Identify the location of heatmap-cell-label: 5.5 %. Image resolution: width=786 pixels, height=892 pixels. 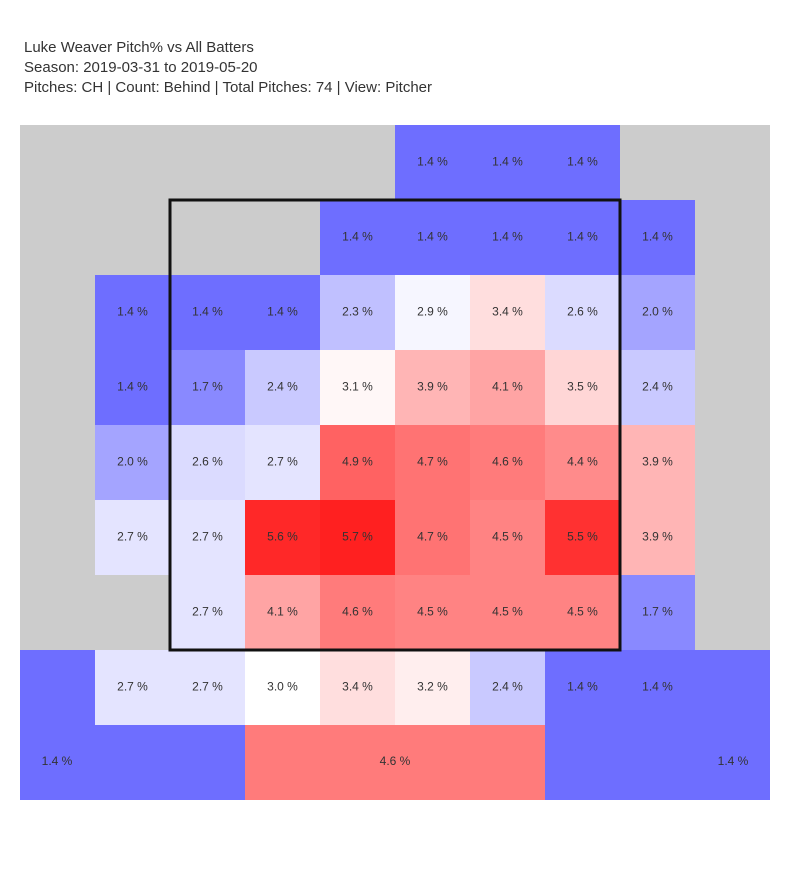
(582, 537).